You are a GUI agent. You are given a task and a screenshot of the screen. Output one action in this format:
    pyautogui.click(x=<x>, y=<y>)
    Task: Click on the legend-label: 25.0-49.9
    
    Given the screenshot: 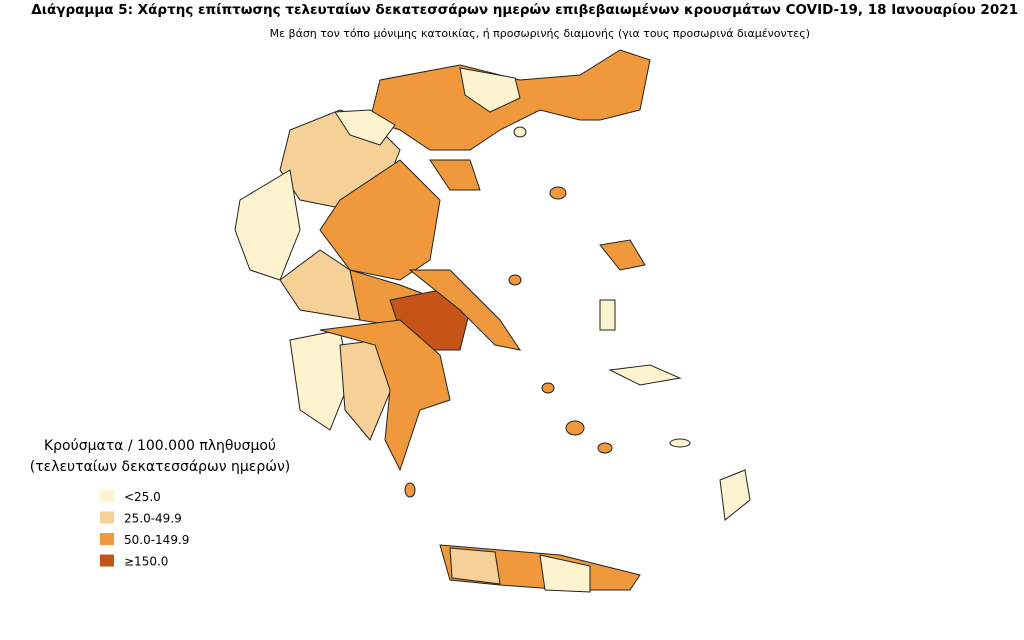 What is the action you would take?
    pyautogui.click(x=153, y=519)
    